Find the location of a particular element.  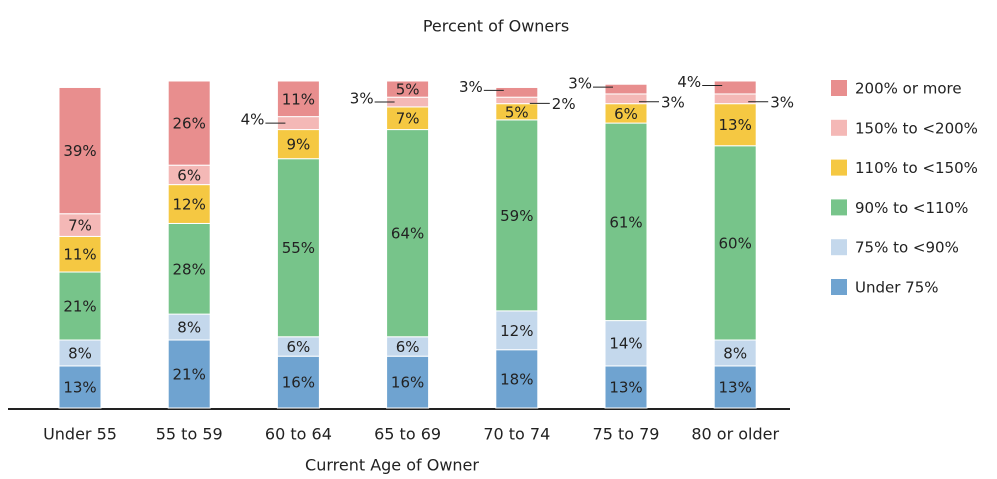

data-label: 28% is located at coordinates (189, 269).